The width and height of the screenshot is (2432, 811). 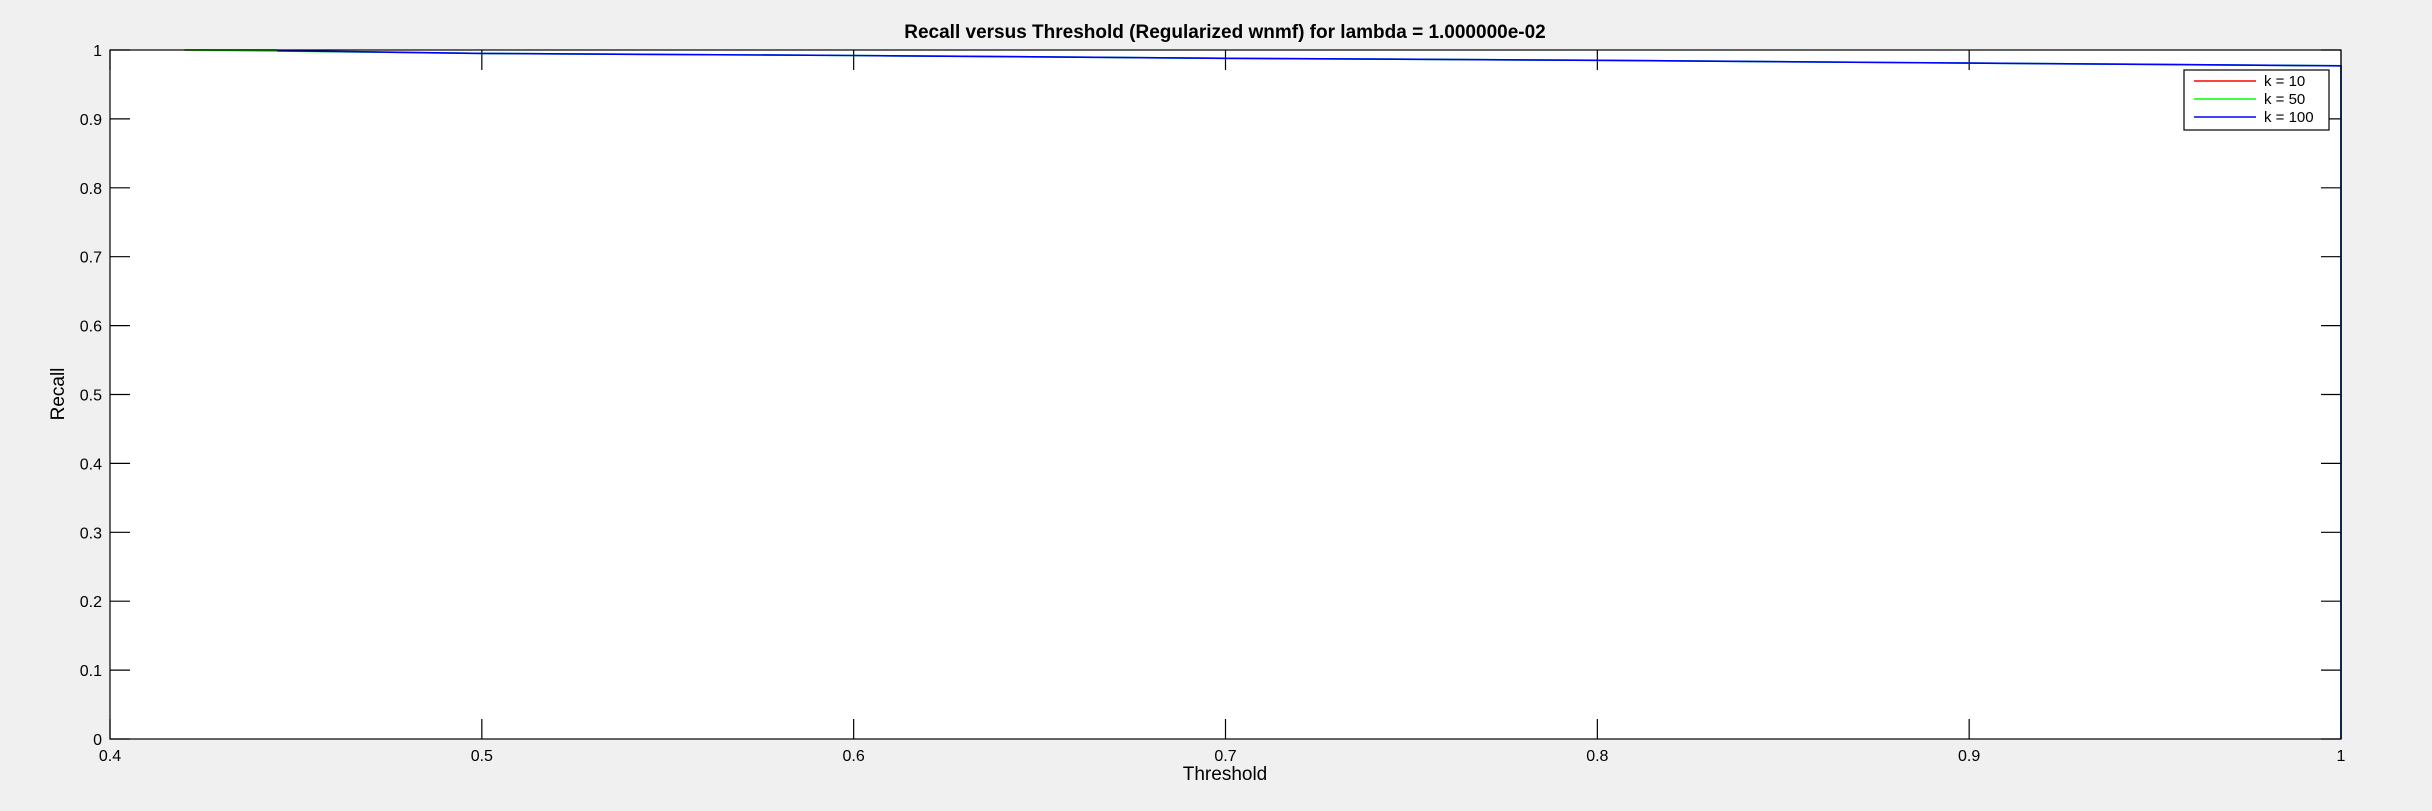 What do you see at coordinates (97, 740) in the screenshot?
I see `y-tick-label: 0` at bounding box center [97, 740].